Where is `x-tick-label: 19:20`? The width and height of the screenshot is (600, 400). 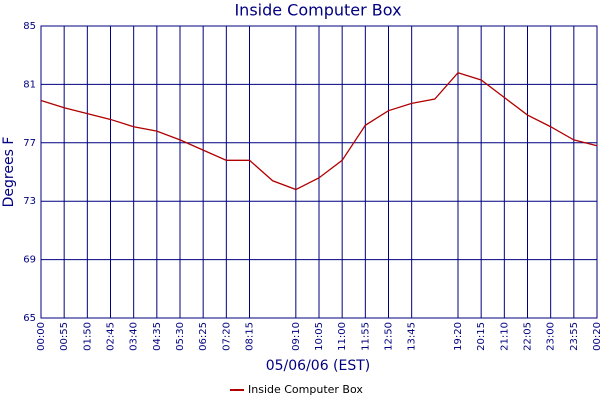
x-tick-label: 19:20 is located at coordinates (458, 336).